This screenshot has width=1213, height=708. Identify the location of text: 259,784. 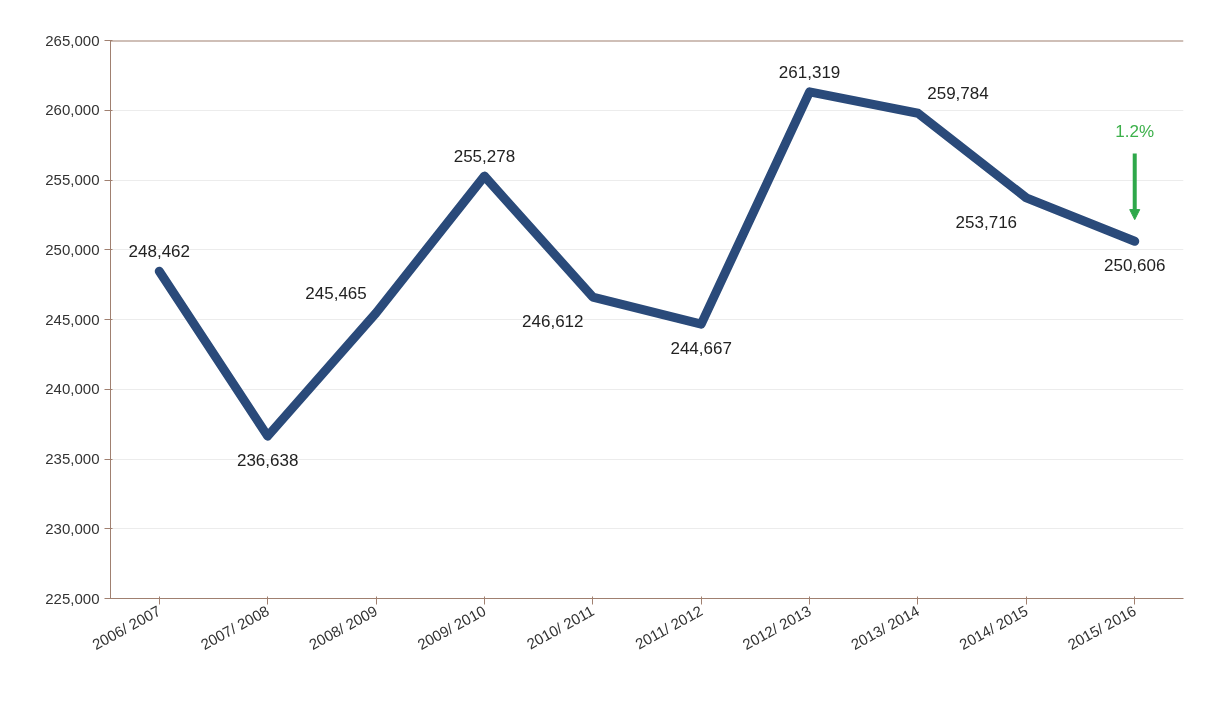
(958, 94).